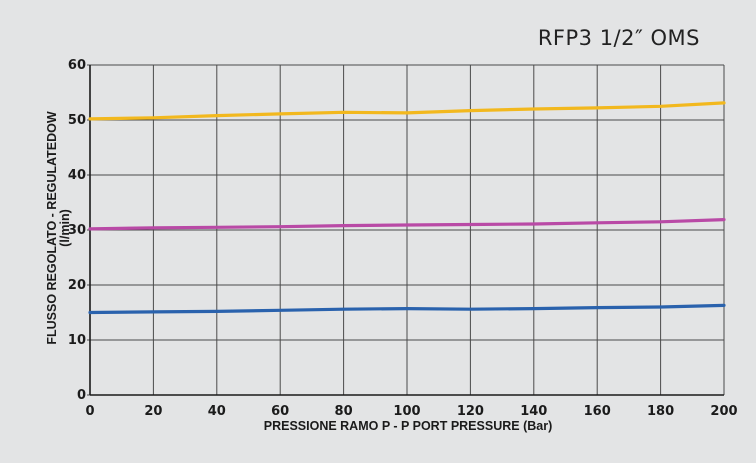 The height and width of the screenshot is (463, 756). Describe the element at coordinates (153, 411) in the screenshot. I see `x-tick-label: 20` at that location.